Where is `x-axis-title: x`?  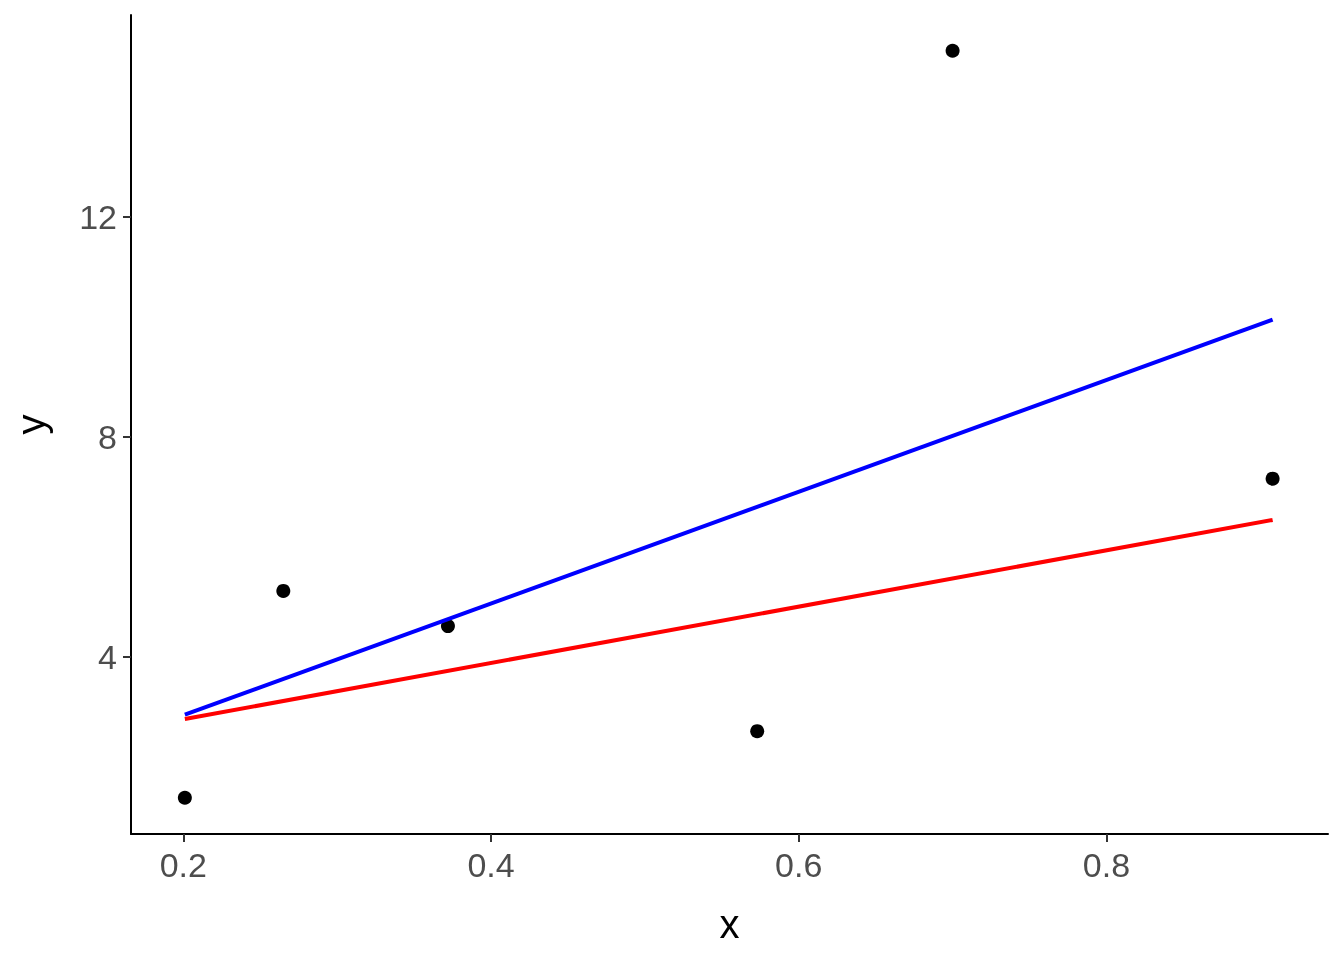 x-axis-title: x is located at coordinates (729, 924).